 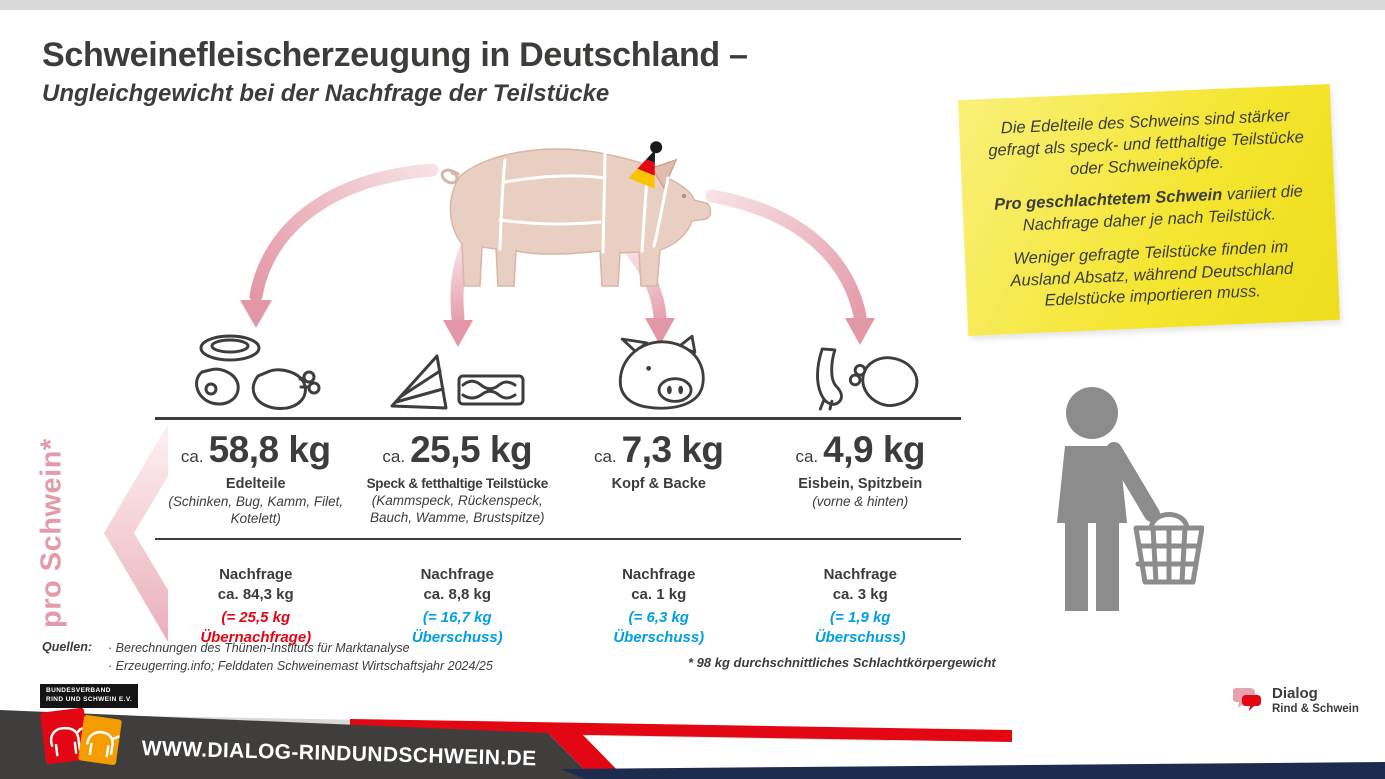 What do you see at coordinates (339, 245) in the screenshot?
I see `arrow-to-edelteile` at bounding box center [339, 245].